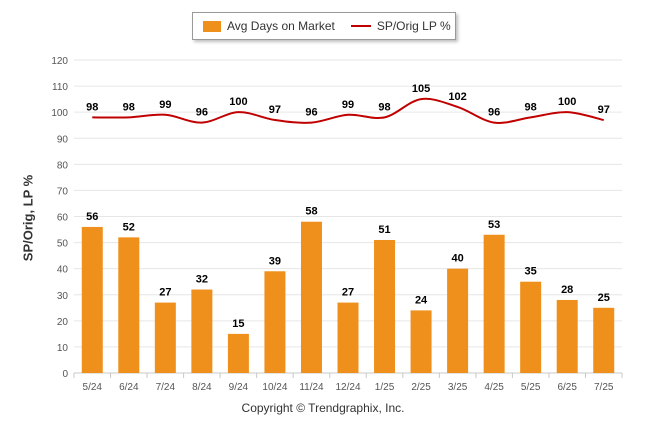 Image resolution: width=646 pixels, height=434 pixels. What do you see at coordinates (347, 387) in the screenshot?
I see `x-tick-label: 12/24` at bounding box center [347, 387].